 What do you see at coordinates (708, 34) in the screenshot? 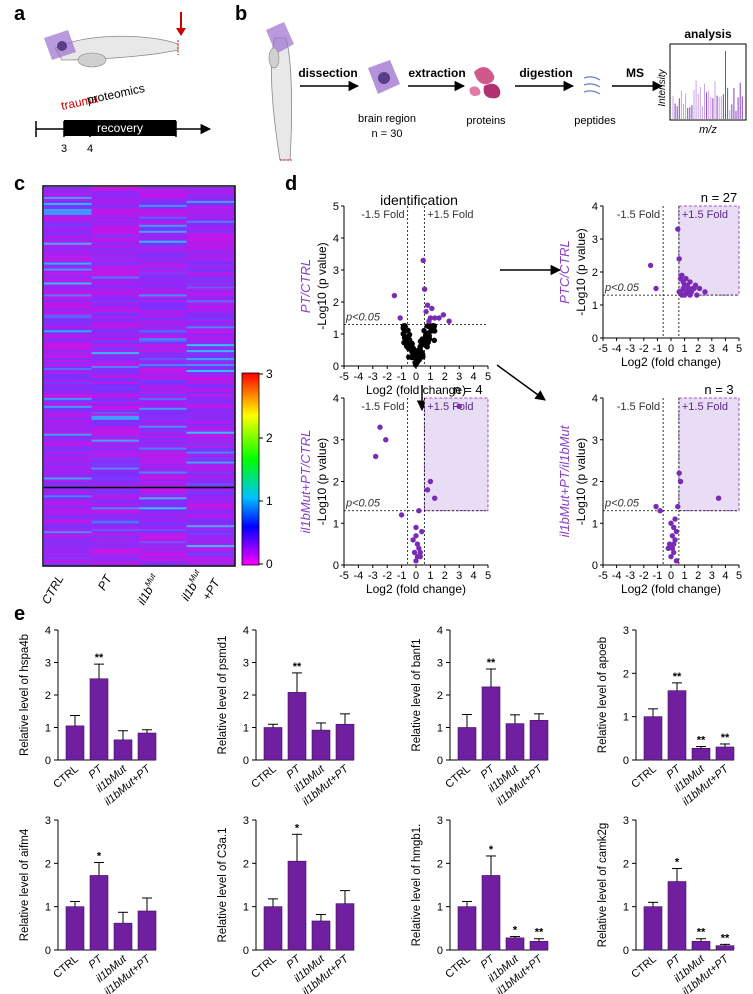
I see `analysis-label: analysis` at bounding box center [708, 34].